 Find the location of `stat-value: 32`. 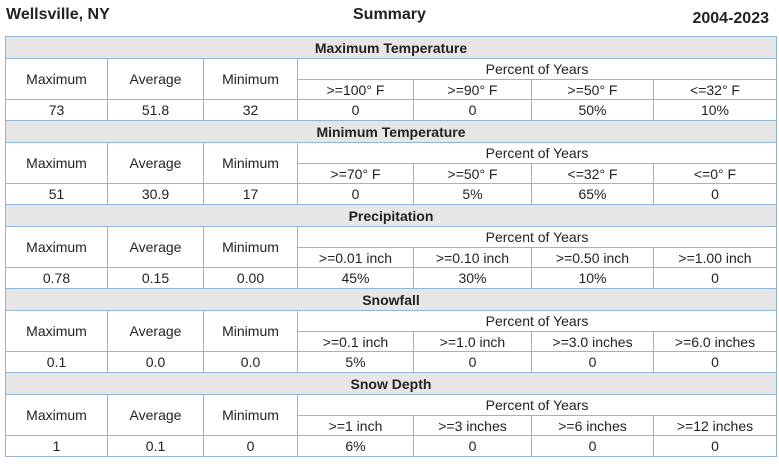

stat-value: 32 is located at coordinates (250, 110).